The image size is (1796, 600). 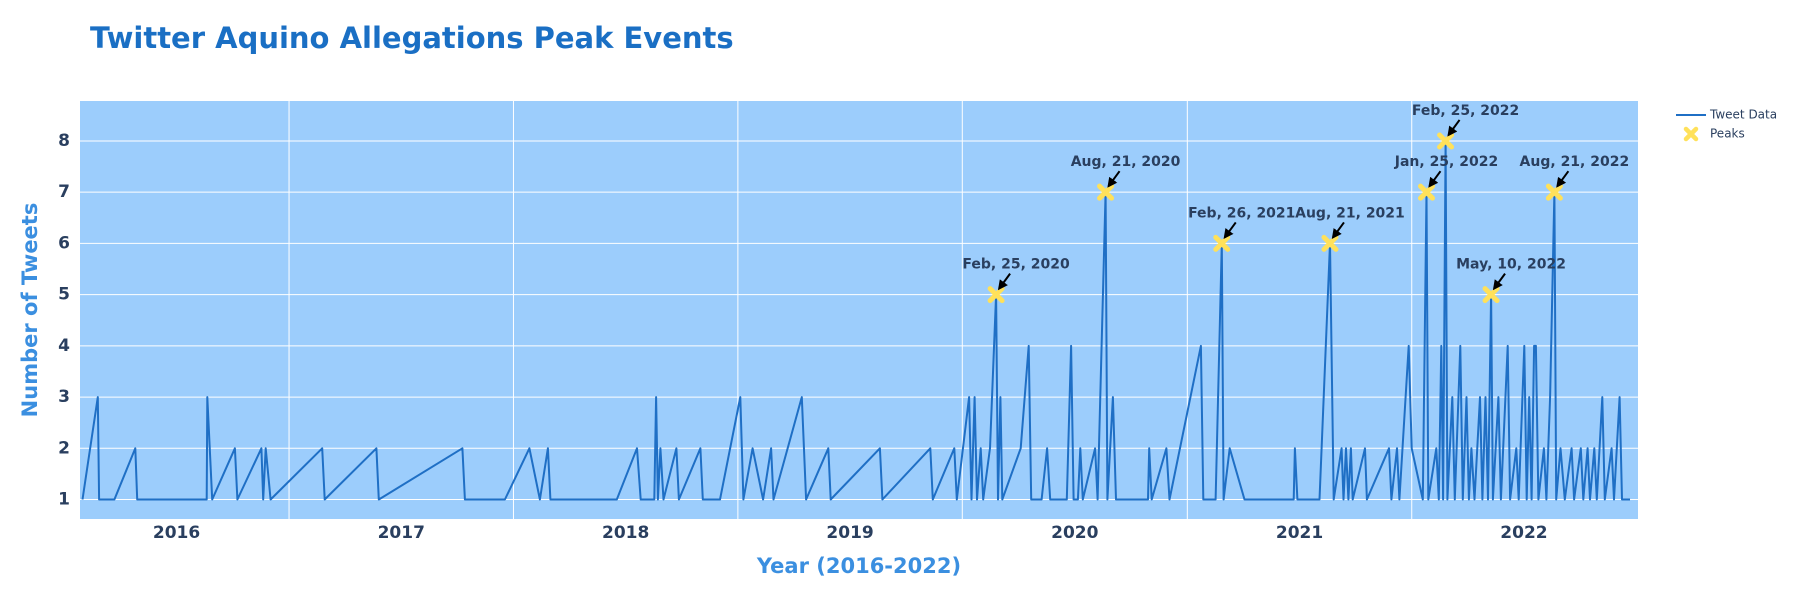 What do you see at coordinates (176, 533) in the screenshot?
I see `x-tick-label: 2016` at bounding box center [176, 533].